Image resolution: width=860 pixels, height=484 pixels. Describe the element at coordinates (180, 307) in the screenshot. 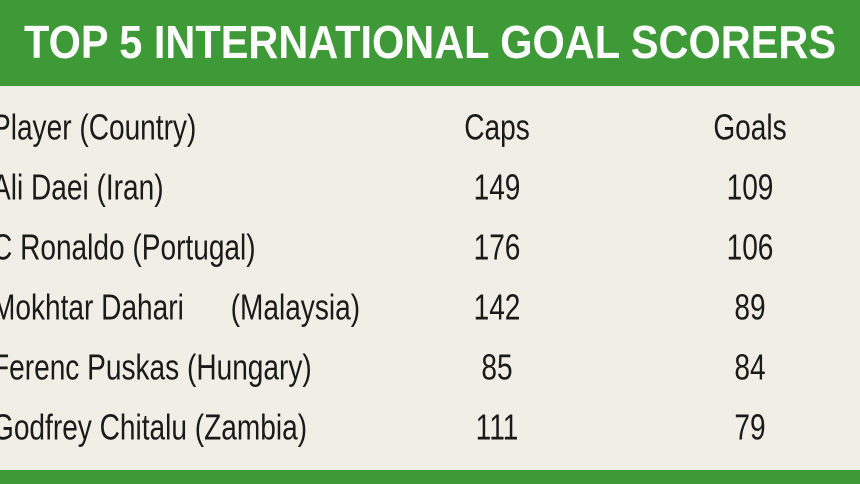

I see `player-cell: Mokhtar Dahari (Malaysia)` at that location.